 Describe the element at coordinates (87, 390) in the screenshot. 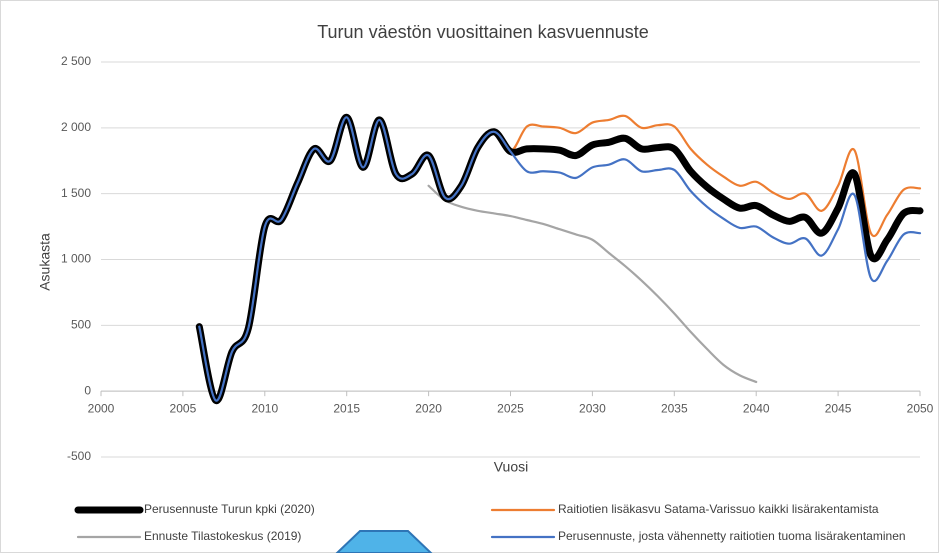

I see `y-tick-label: 0` at that location.